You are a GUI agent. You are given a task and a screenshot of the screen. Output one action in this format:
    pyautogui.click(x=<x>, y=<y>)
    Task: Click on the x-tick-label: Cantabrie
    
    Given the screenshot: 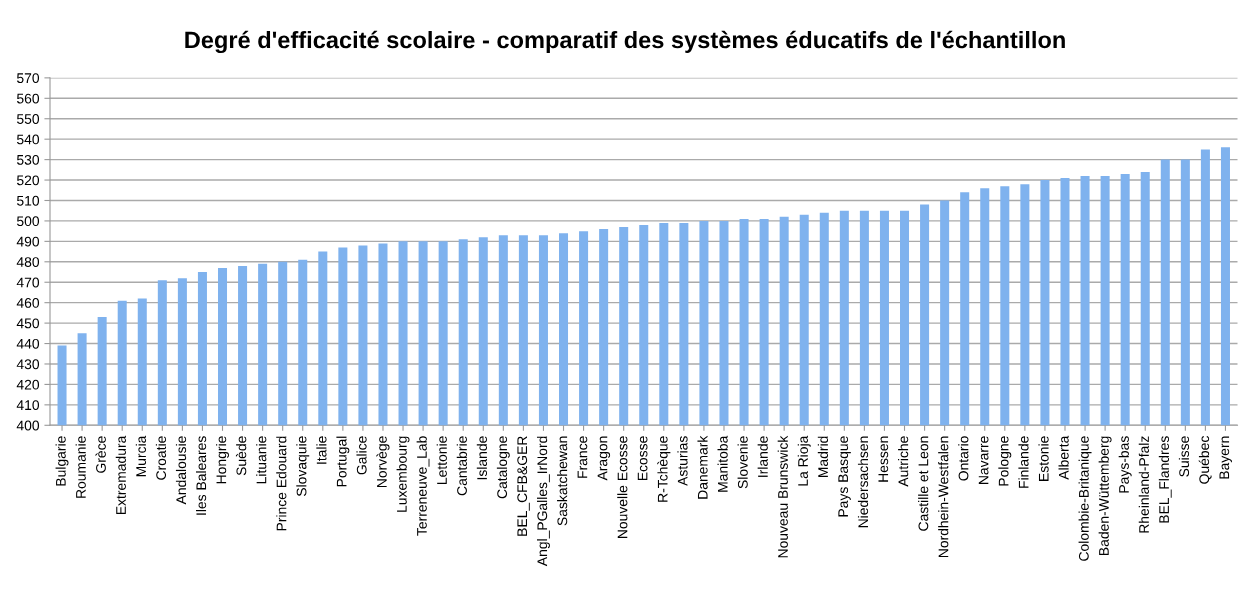 What is the action you would take?
    pyautogui.click(x=461, y=466)
    